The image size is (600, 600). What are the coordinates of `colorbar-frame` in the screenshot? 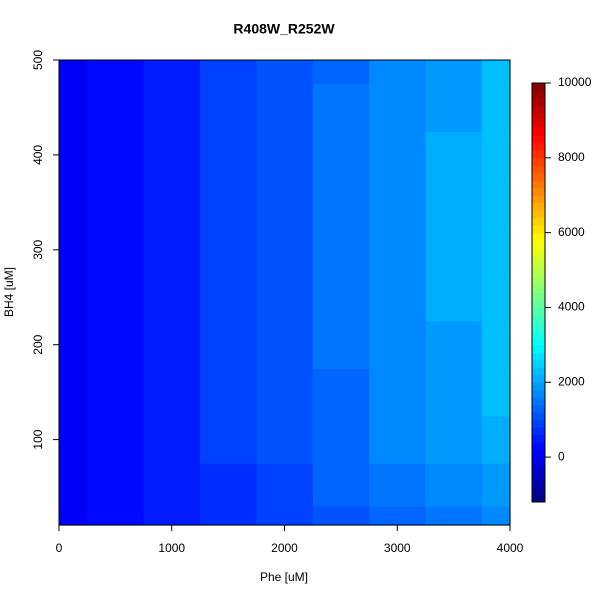 It's located at (538, 292).